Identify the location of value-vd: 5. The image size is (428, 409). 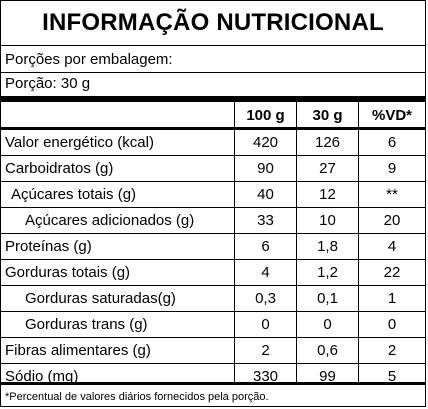
(392, 376).